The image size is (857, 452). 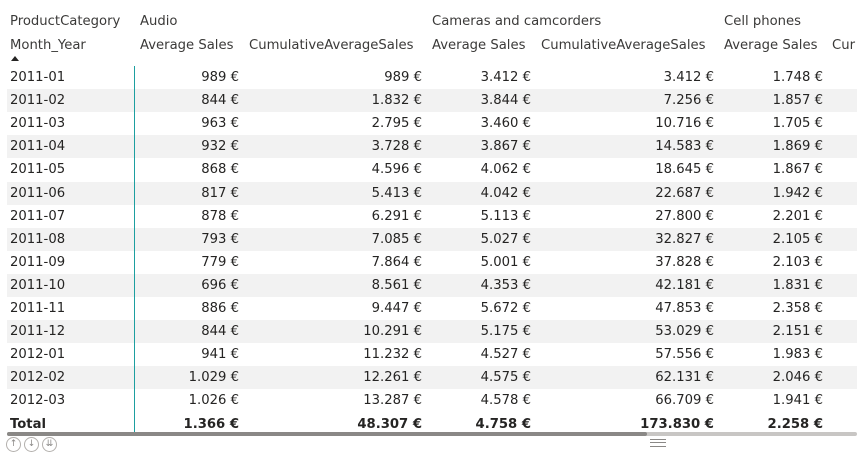 What do you see at coordinates (396, 193) in the screenshot?
I see `value-cell: 5.413 €` at bounding box center [396, 193].